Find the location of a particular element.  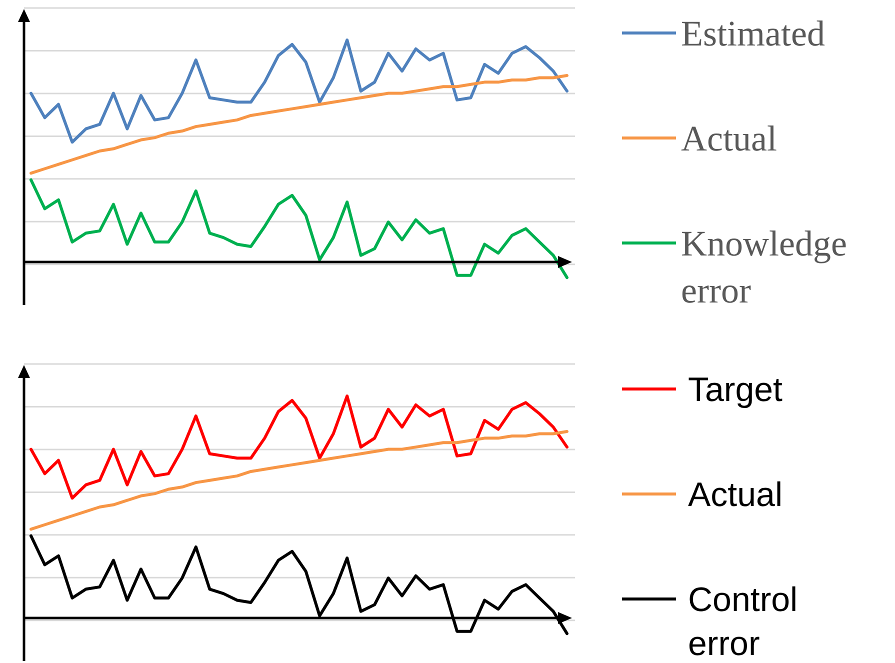

legend-label: Estimated is located at coordinates (753, 34).